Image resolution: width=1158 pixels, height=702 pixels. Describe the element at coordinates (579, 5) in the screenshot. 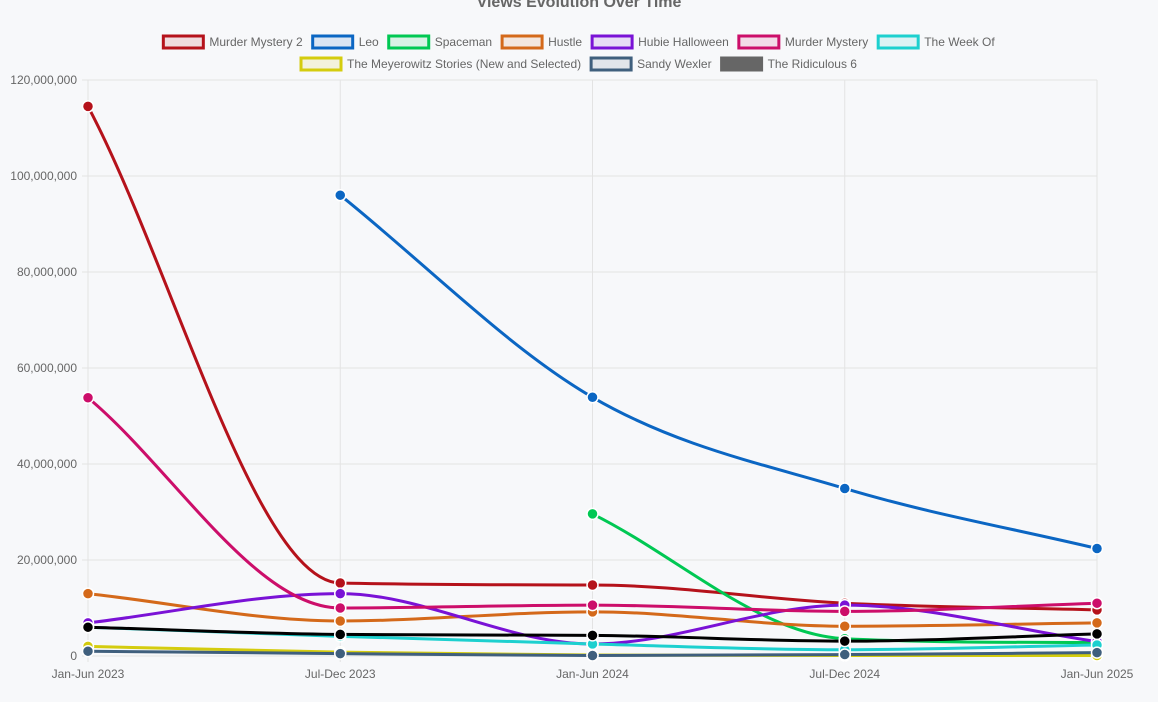

I see `chart-title: Views Evolution Over Time` at that location.